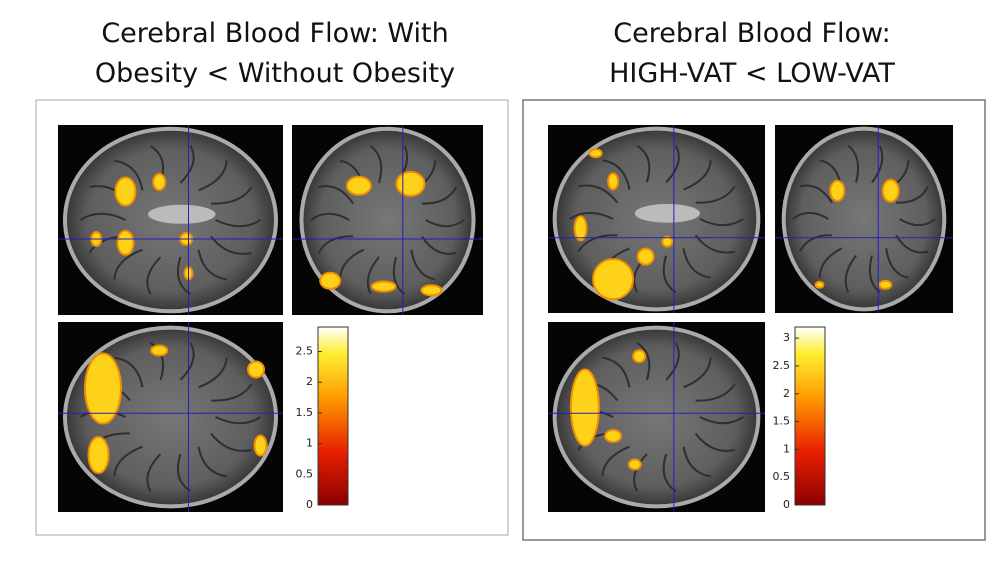 This screenshot has height=563, width=1000. What do you see at coordinates (810, 416) in the screenshot?
I see `colorbar` at bounding box center [810, 416].